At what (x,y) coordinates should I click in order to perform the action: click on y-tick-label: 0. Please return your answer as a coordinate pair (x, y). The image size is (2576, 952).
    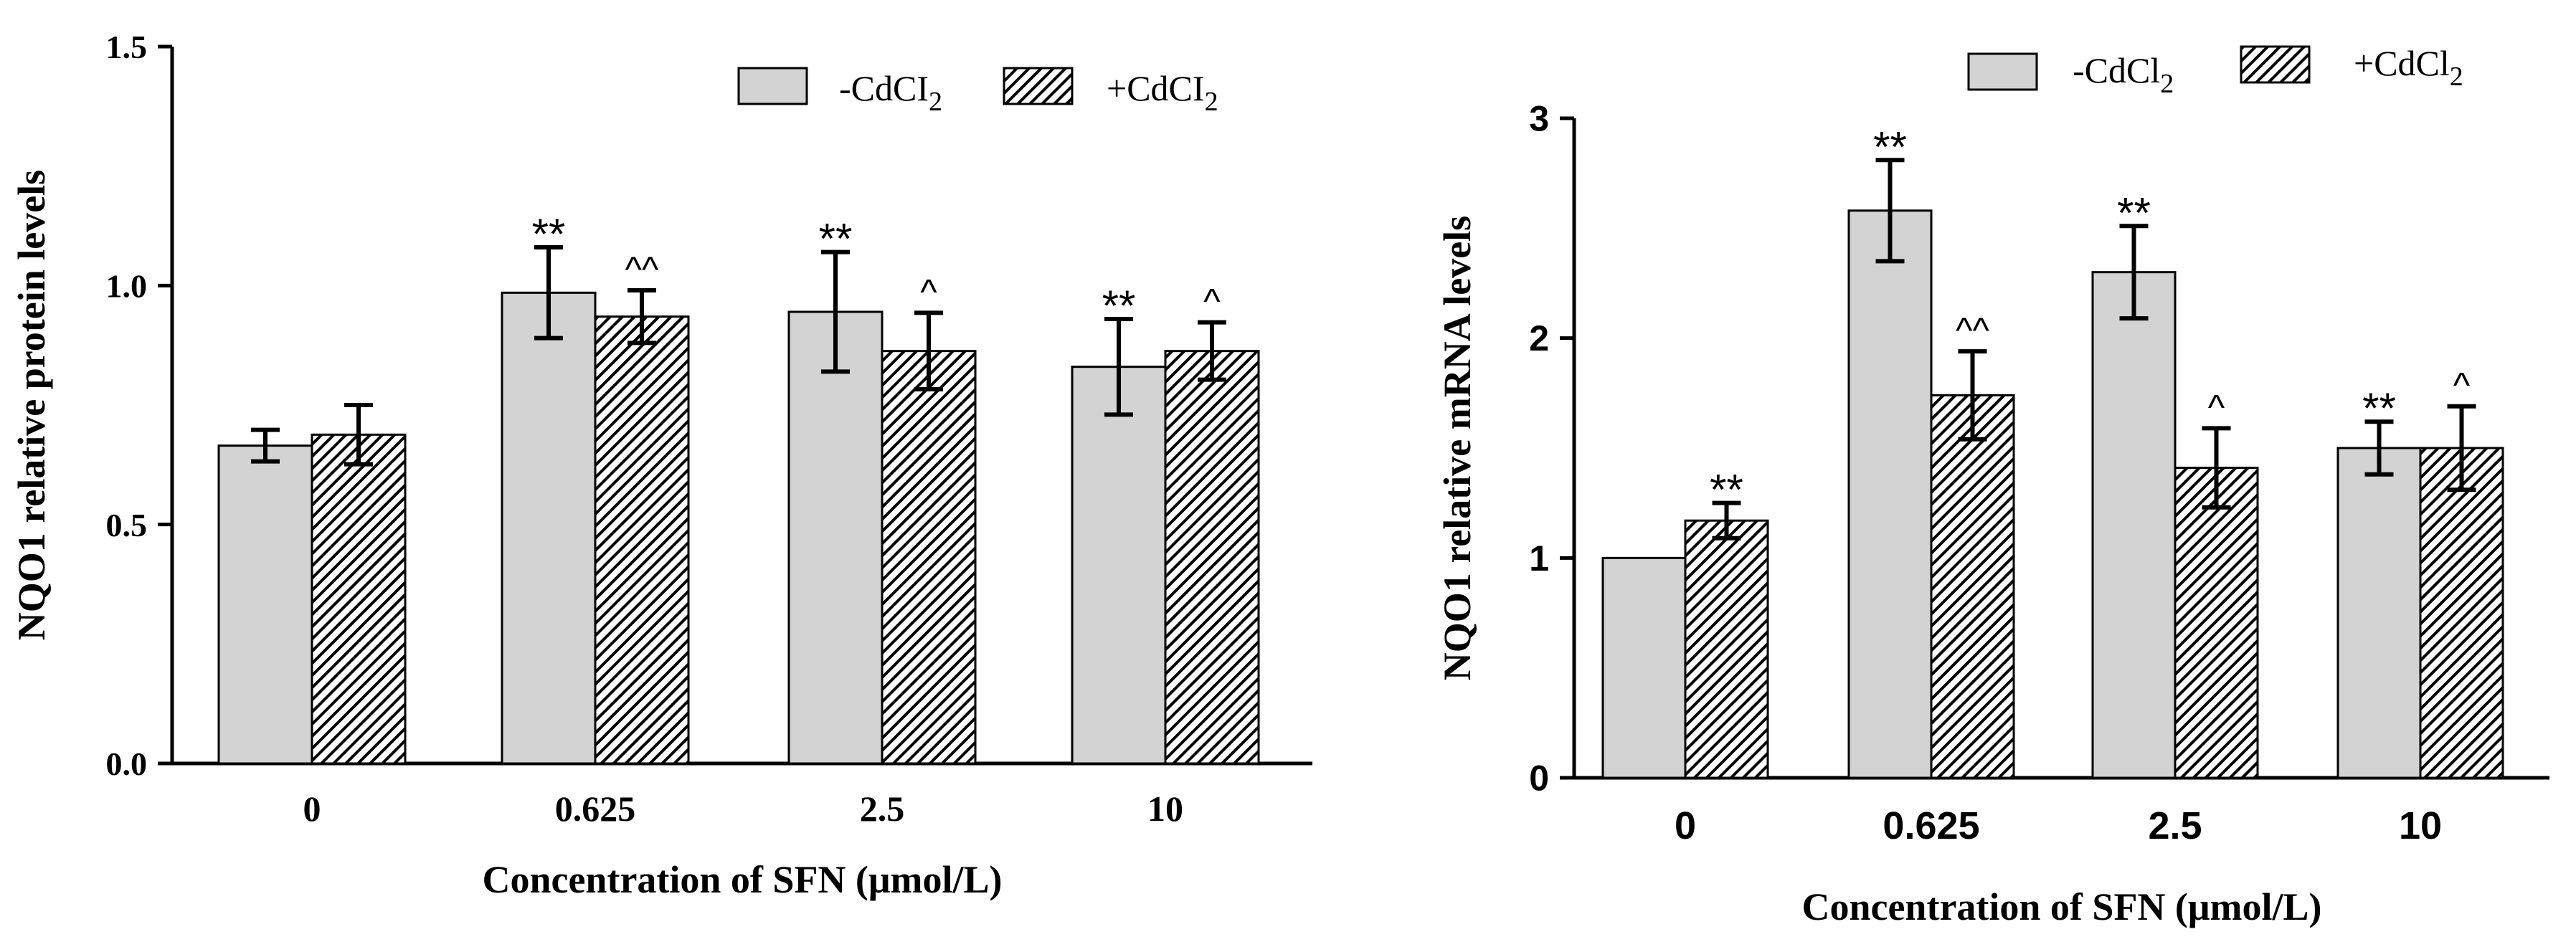
    Looking at the image, I should click on (1539, 778).